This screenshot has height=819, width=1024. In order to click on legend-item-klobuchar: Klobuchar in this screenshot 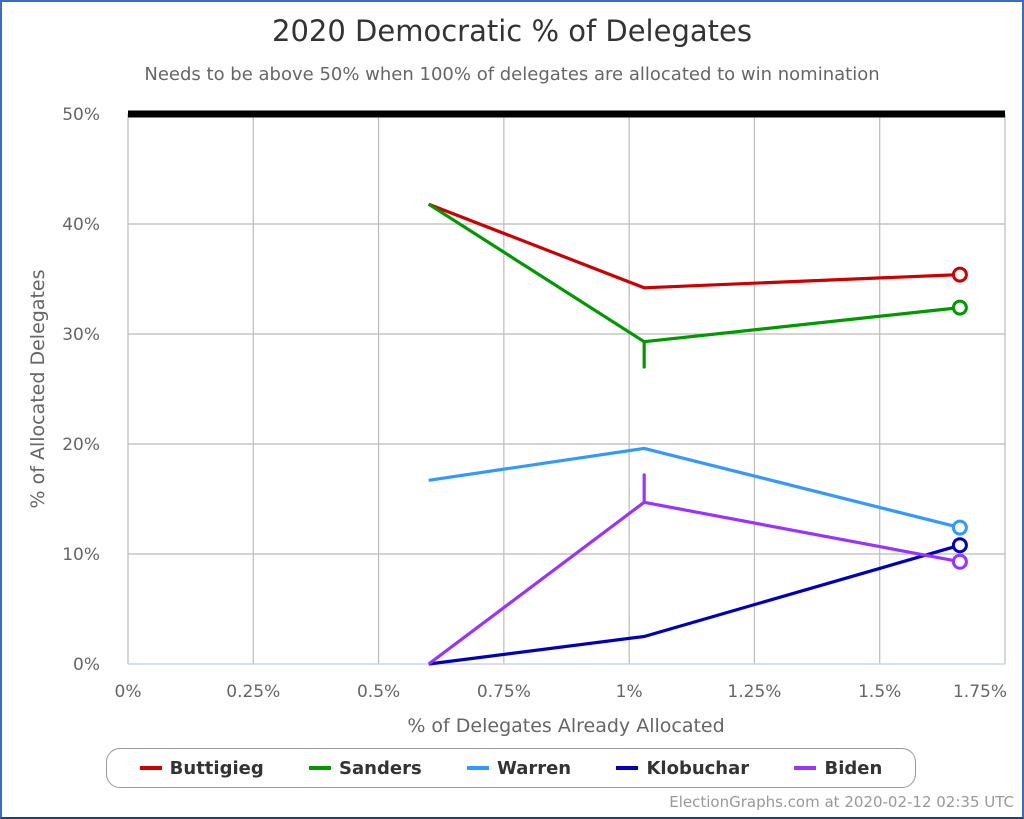, I will do `click(682, 768)`.